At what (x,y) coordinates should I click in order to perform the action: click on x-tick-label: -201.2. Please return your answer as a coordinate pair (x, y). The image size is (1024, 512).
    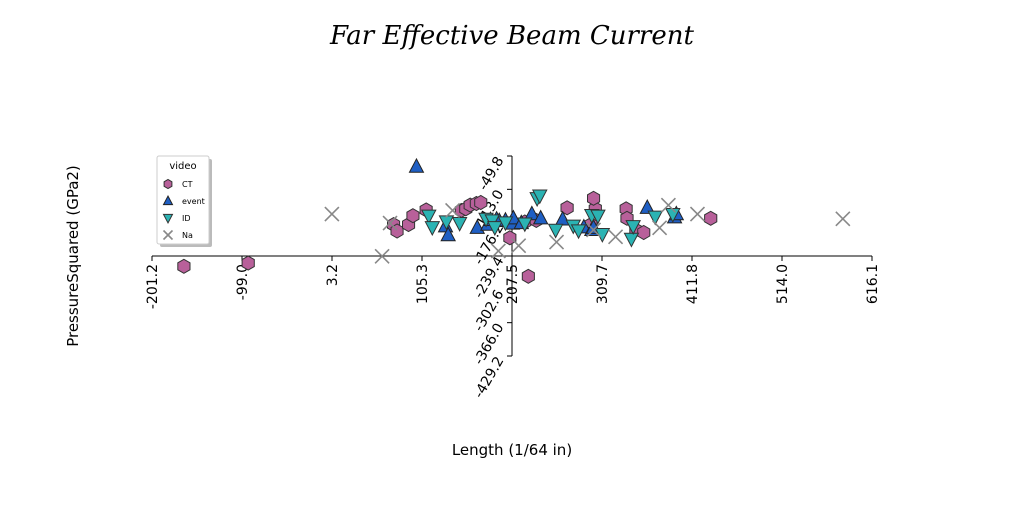
    Looking at the image, I should click on (153, 286).